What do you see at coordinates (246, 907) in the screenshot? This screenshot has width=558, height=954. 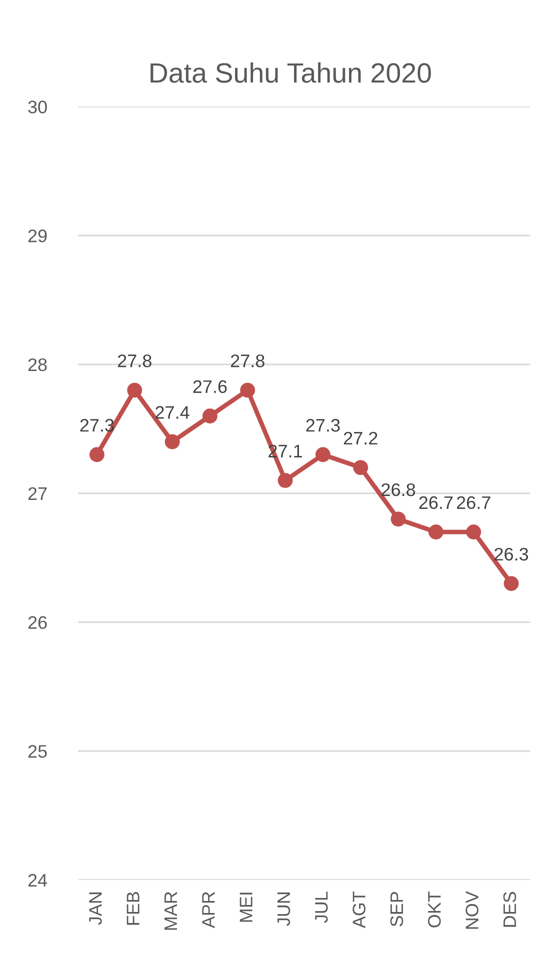 I see `x-tick-label: MEI` at bounding box center [246, 907].